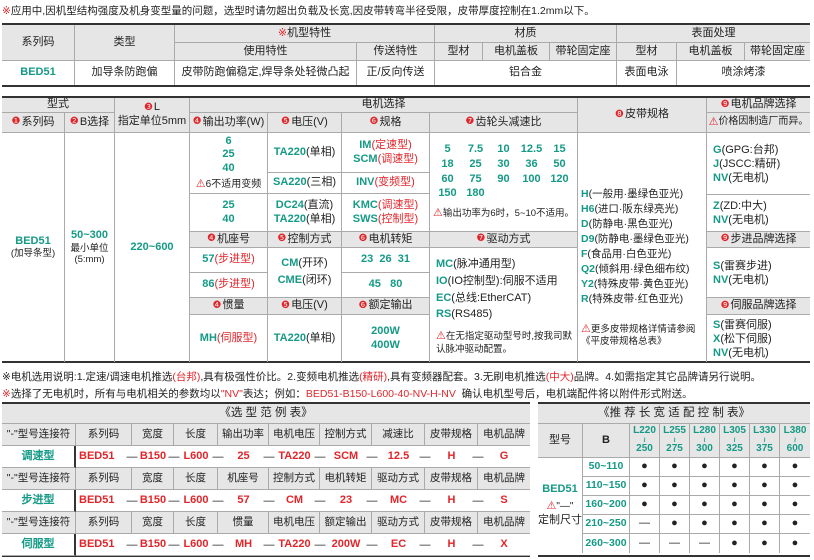 The height and width of the screenshot is (560, 814). Describe the element at coordinates (635, 284) in the screenshot. I see `belt-option: Y2(特殊皮带·黄色亚光)` at that location.